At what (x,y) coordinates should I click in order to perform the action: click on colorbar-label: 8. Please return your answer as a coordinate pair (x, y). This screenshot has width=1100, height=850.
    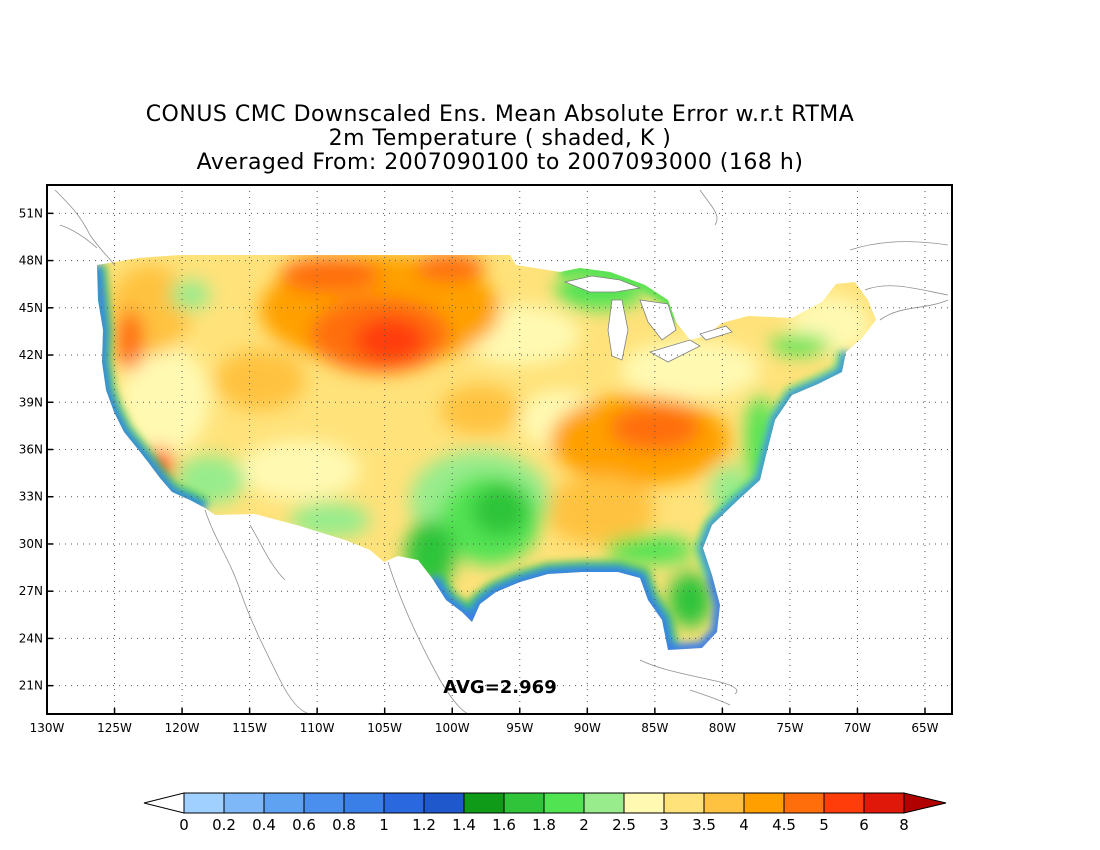
    Looking at the image, I should click on (904, 825).